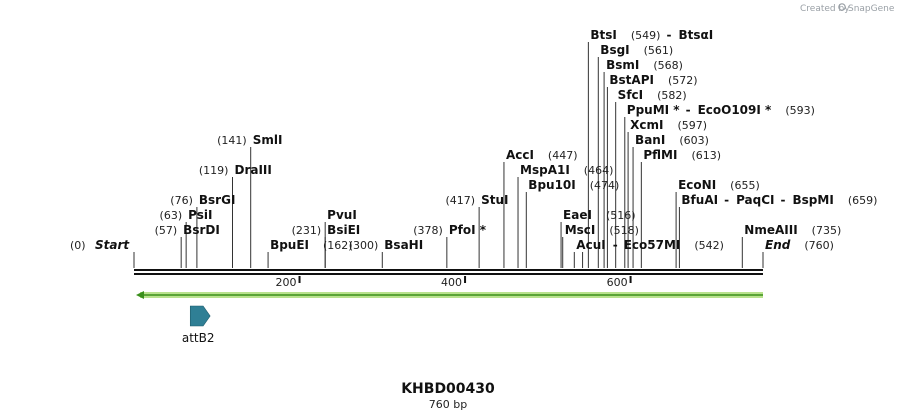 The height and width of the screenshot is (419, 897). What do you see at coordinates (617, 282) in the screenshot?
I see `ruler-tick-label: 600` at bounding box center [617, 282].